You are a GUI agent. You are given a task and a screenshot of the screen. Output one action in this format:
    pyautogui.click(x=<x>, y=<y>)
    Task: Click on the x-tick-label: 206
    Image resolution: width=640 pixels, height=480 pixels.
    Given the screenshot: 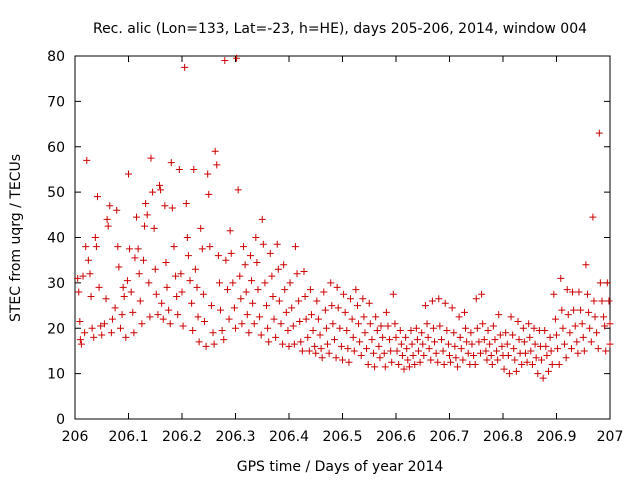 What is the action you would take?
    pyautogui.click(x=75, y=437)
    